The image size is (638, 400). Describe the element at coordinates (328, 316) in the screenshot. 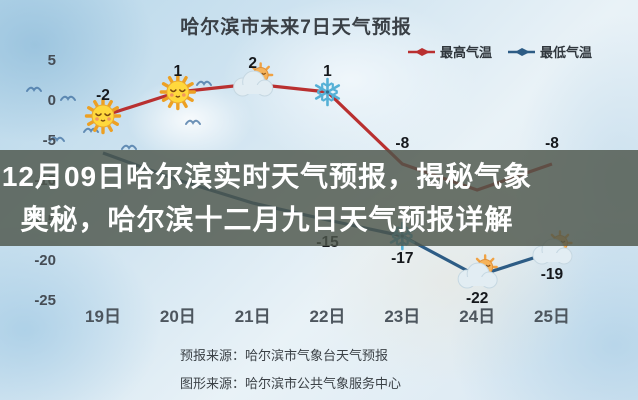

I see `svg-text: 22日` at that location.